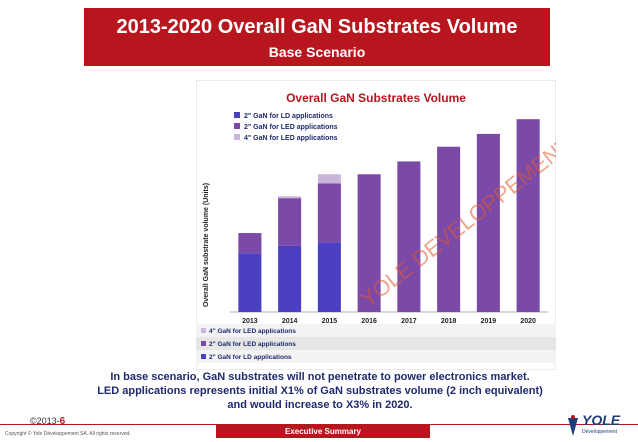 This screenshot has width=638, height=442. I want to click on chart-title: Overall GaN Substrates Volume, so click(376, 98).